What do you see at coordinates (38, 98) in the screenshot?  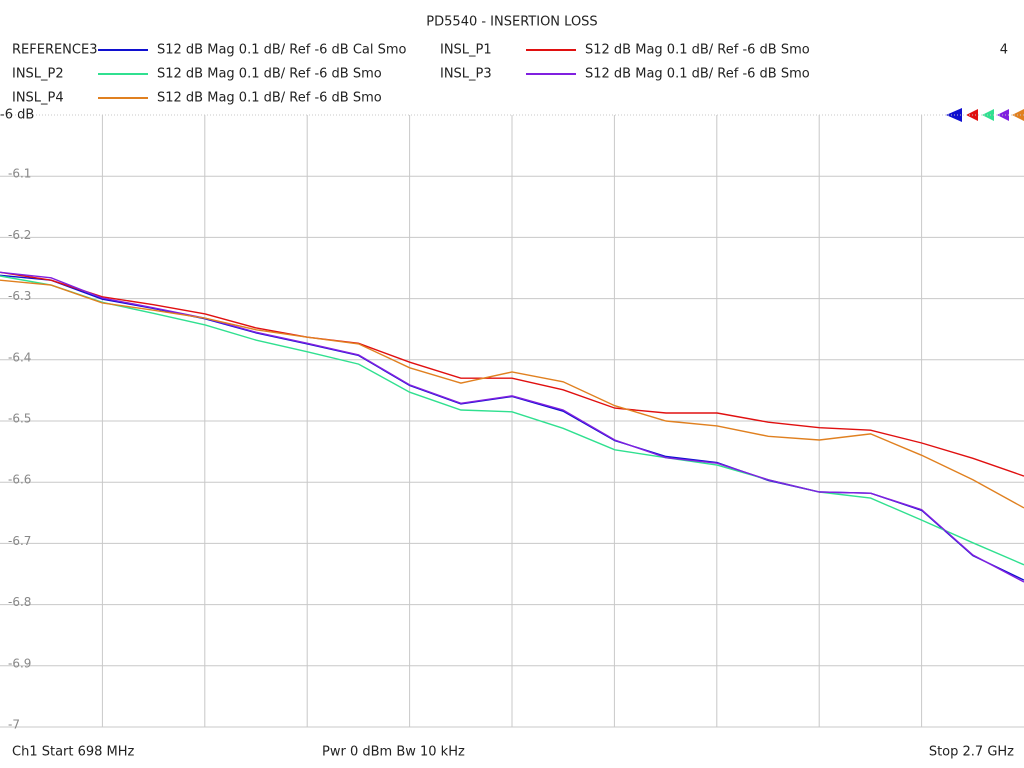 I see `legend-name: INSL_P4` at bounding box center [38, 98].